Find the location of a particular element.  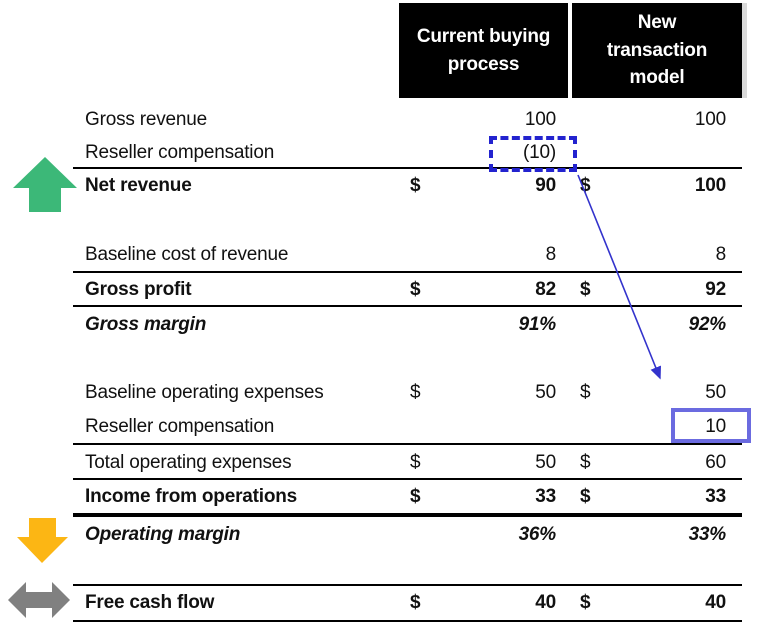

value-current: 40 is located at coordinates (545, 602).